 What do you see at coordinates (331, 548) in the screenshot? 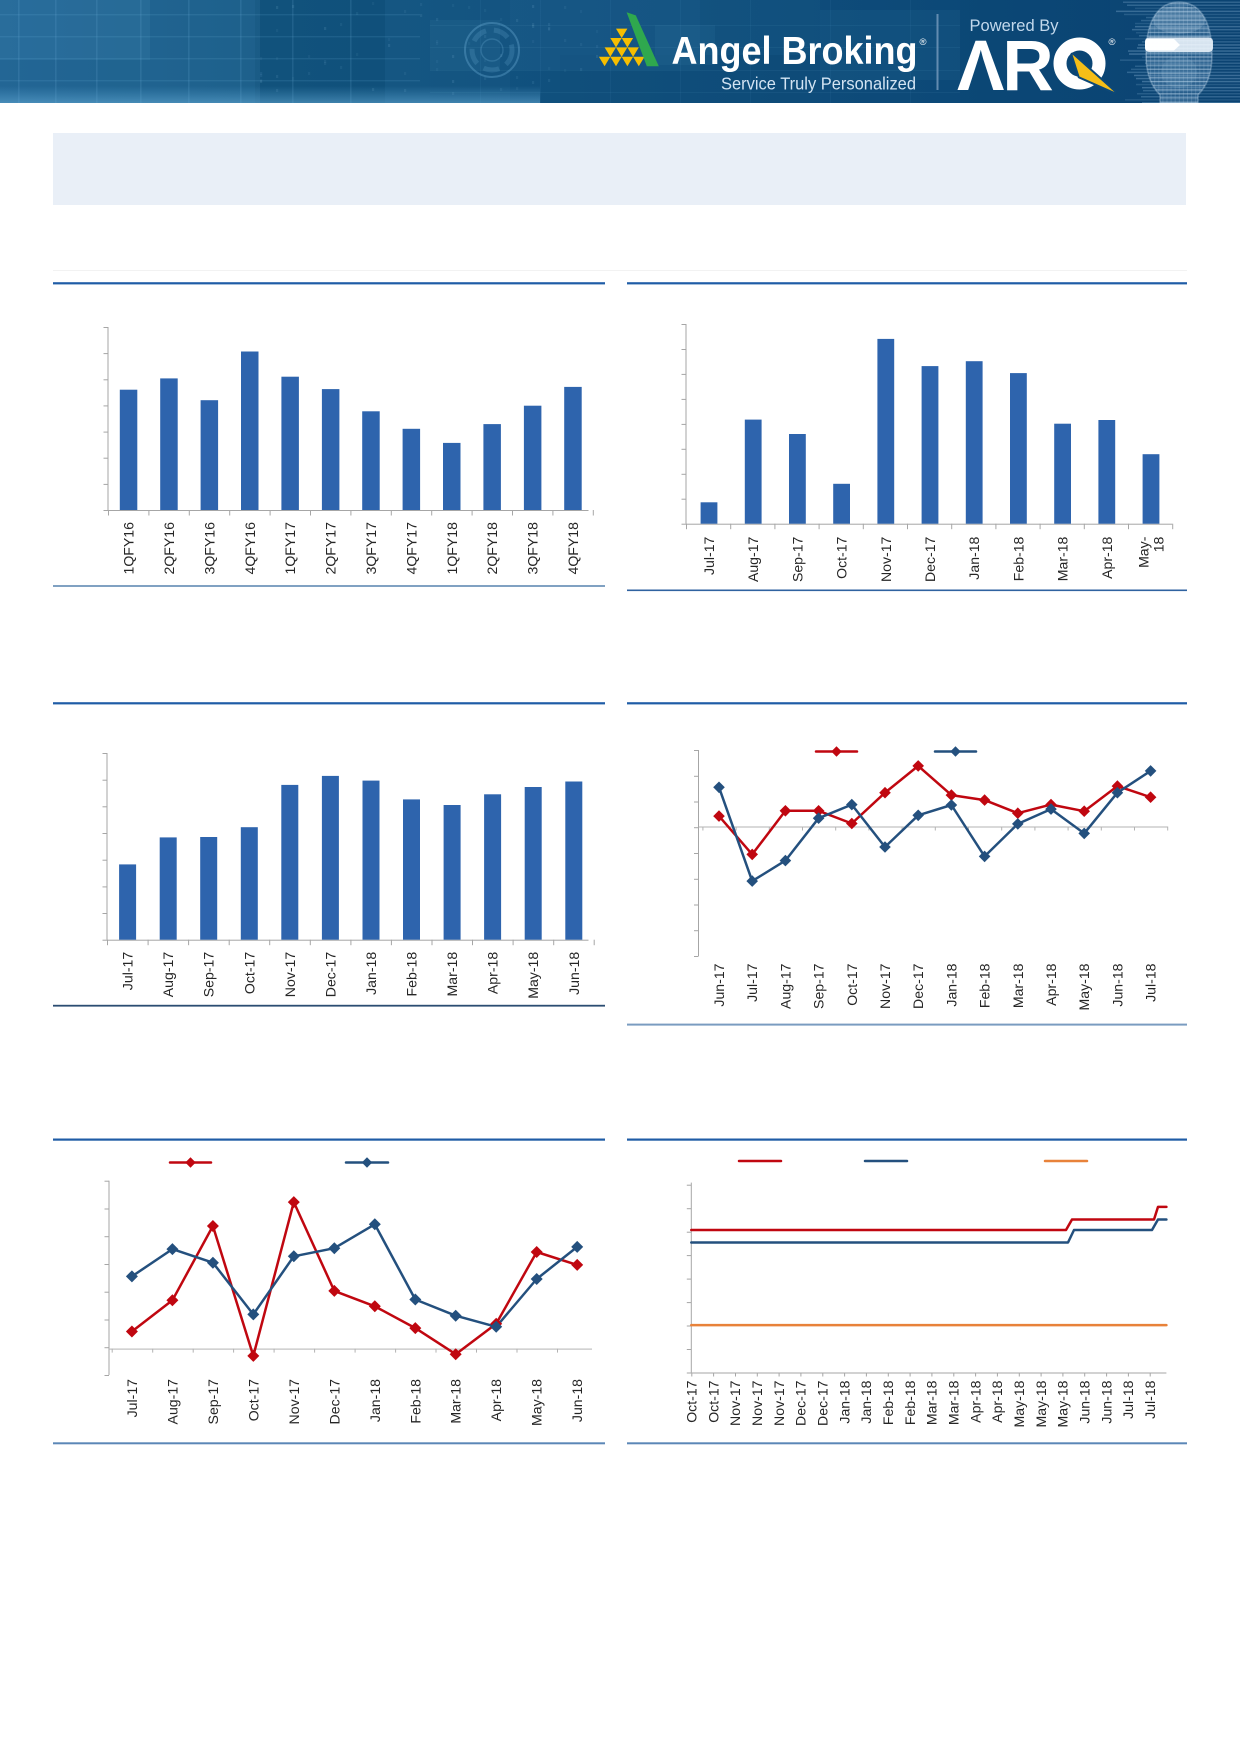
I see `svg-text: 2QFY17` at bounding box center [331, 548].